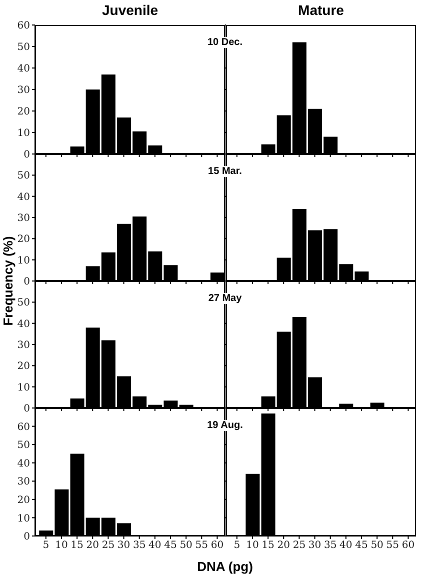 The height and width of the screenshot is (578, 422). What do you see at coordinates (225, 425) in the screenshot?
I see `annotation: 19 Aug.` at bounding box center [225, 425].